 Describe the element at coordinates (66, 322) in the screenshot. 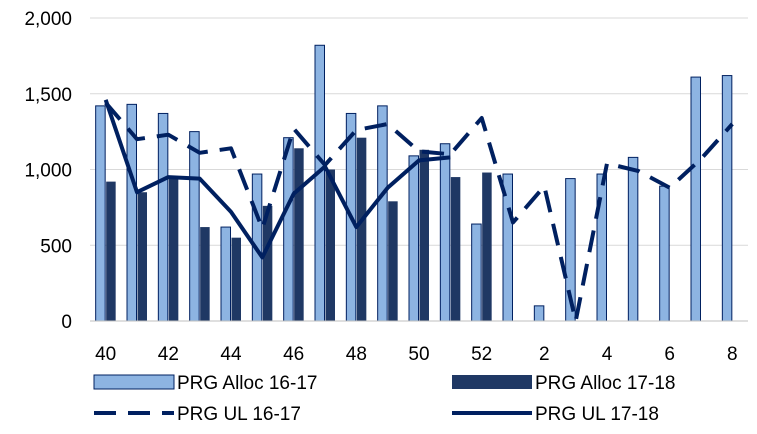

I see `y-tick-label: 0` at that location.